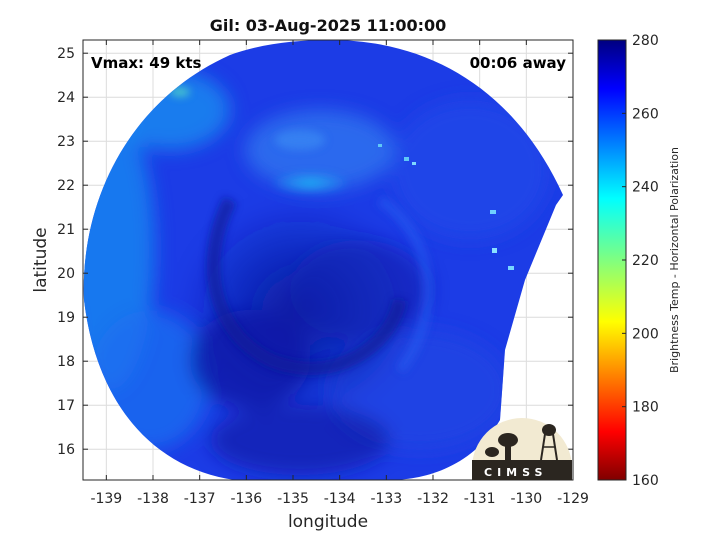 The width and height of the screenshot is (720, 540). What do you see at coordinates (508, 452) in the screenshot?
I see `logo-dish-stand` at bounding box center [508, 452].